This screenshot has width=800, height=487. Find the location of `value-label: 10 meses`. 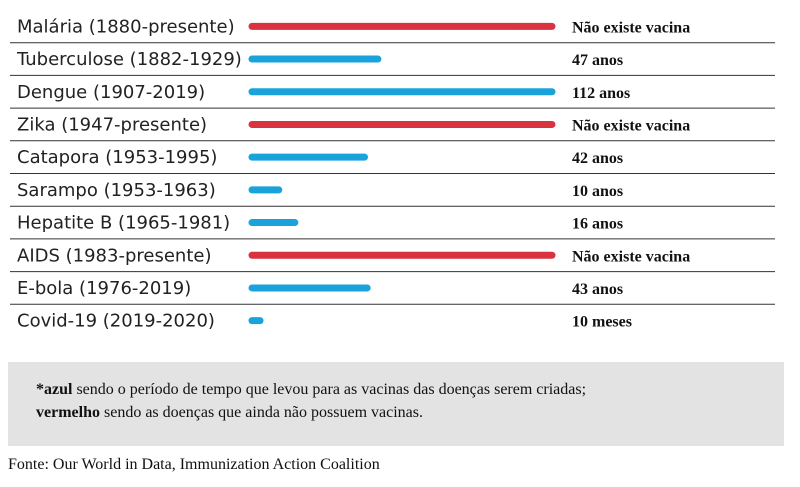

value-label: 10 meses is located at coordinates (602, 322).